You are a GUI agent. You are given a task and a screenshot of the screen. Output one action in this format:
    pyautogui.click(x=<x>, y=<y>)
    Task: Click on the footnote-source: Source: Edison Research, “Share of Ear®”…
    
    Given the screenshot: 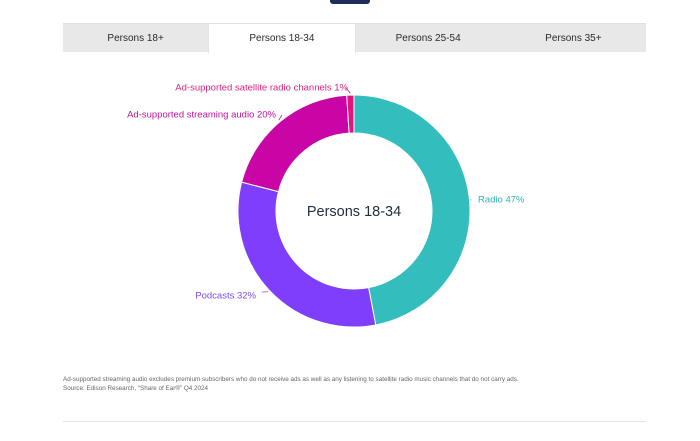 What is the action you would take?
    pyautogui.click(x=135, y=388)
    